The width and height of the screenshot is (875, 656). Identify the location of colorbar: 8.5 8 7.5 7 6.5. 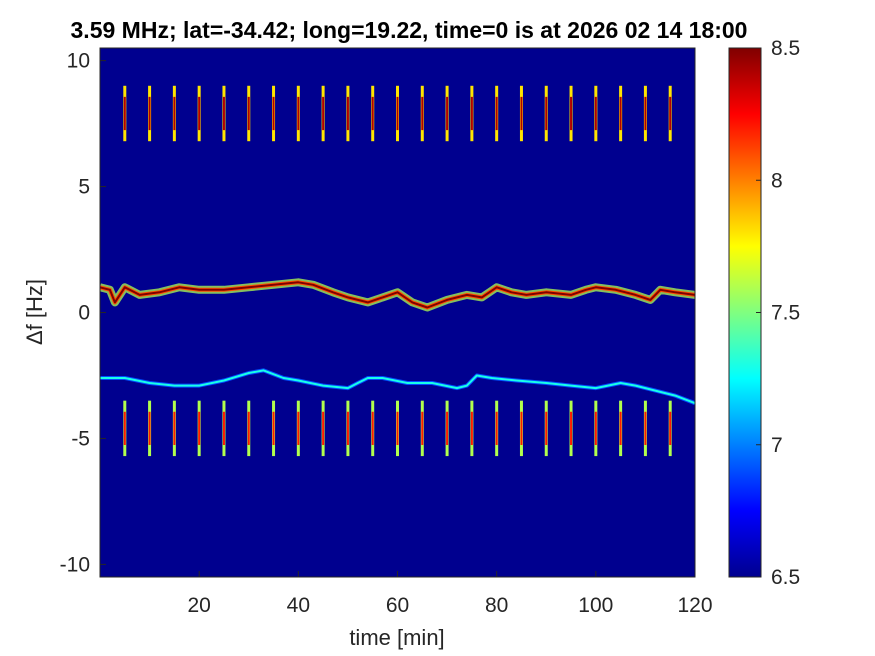
(764, 313).